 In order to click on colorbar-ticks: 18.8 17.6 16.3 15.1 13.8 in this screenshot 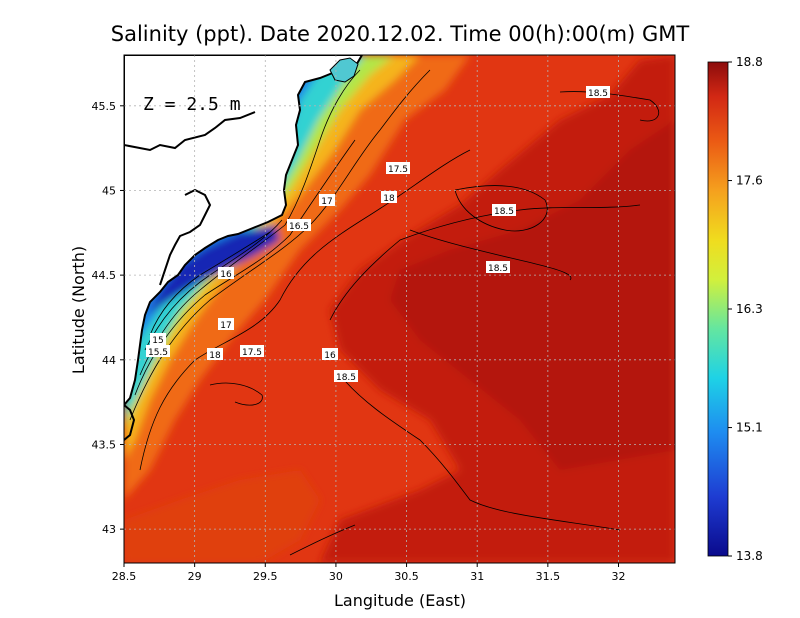, I will do `click(745, 309)`.